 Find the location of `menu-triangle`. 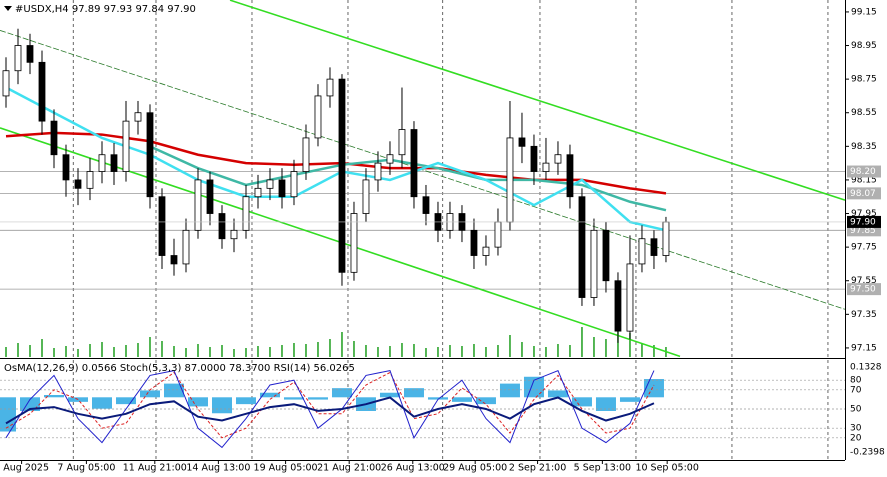

menu-triangle is located at coordinates (8, 8).